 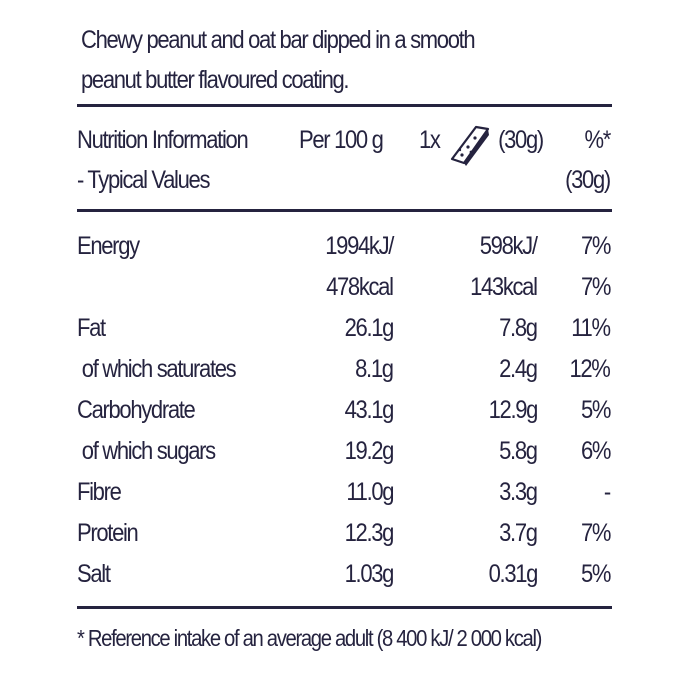 What do you see at coordinates (344, 105) in the screenshot?
I see `top-divider` at bounding box center [344, 105].